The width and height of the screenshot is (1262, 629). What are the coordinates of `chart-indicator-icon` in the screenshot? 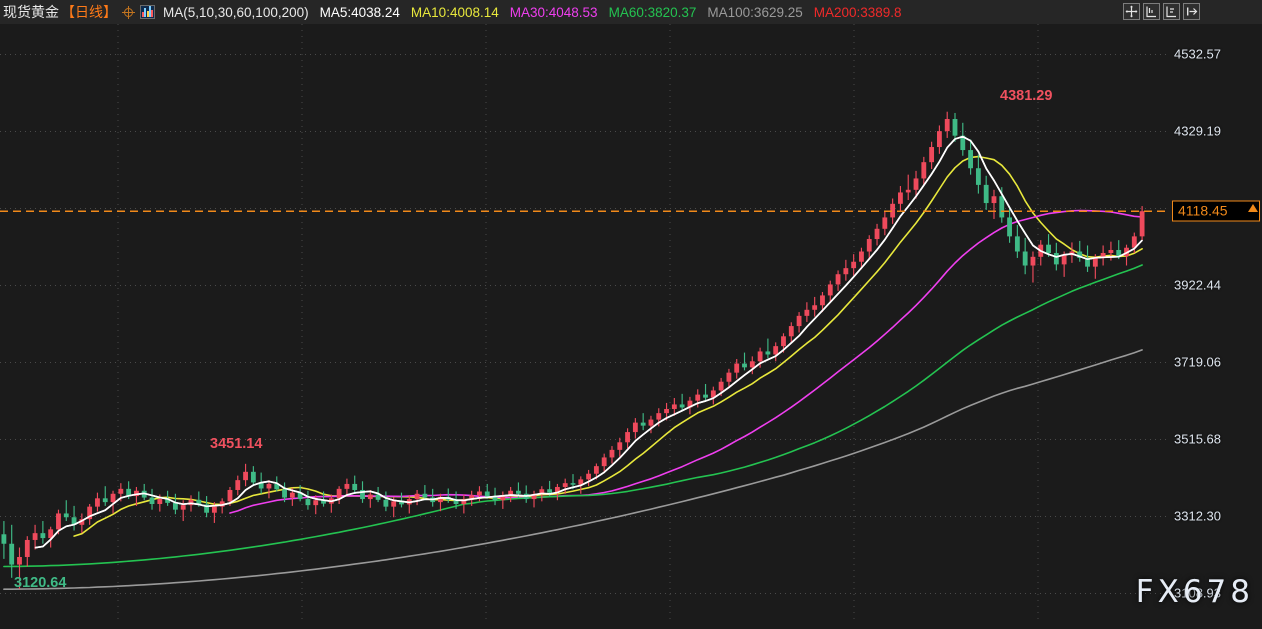 It's located at (147, 12).